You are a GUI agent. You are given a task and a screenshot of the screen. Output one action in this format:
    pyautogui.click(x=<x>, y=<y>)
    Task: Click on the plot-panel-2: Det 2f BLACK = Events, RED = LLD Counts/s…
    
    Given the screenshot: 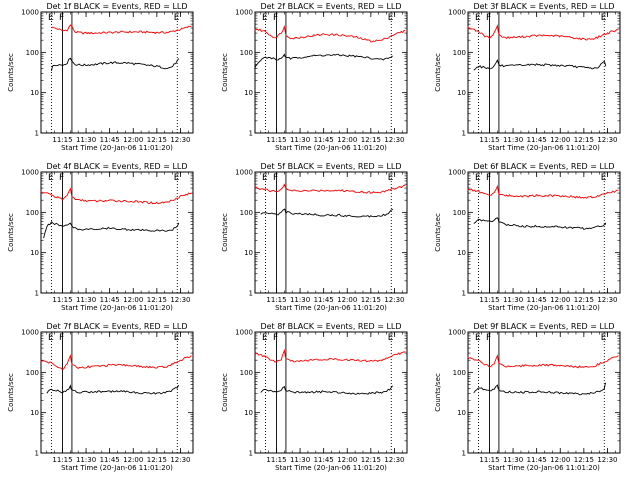 What is the action you would take?
    pyautogui.click(x=314, y=77)
    